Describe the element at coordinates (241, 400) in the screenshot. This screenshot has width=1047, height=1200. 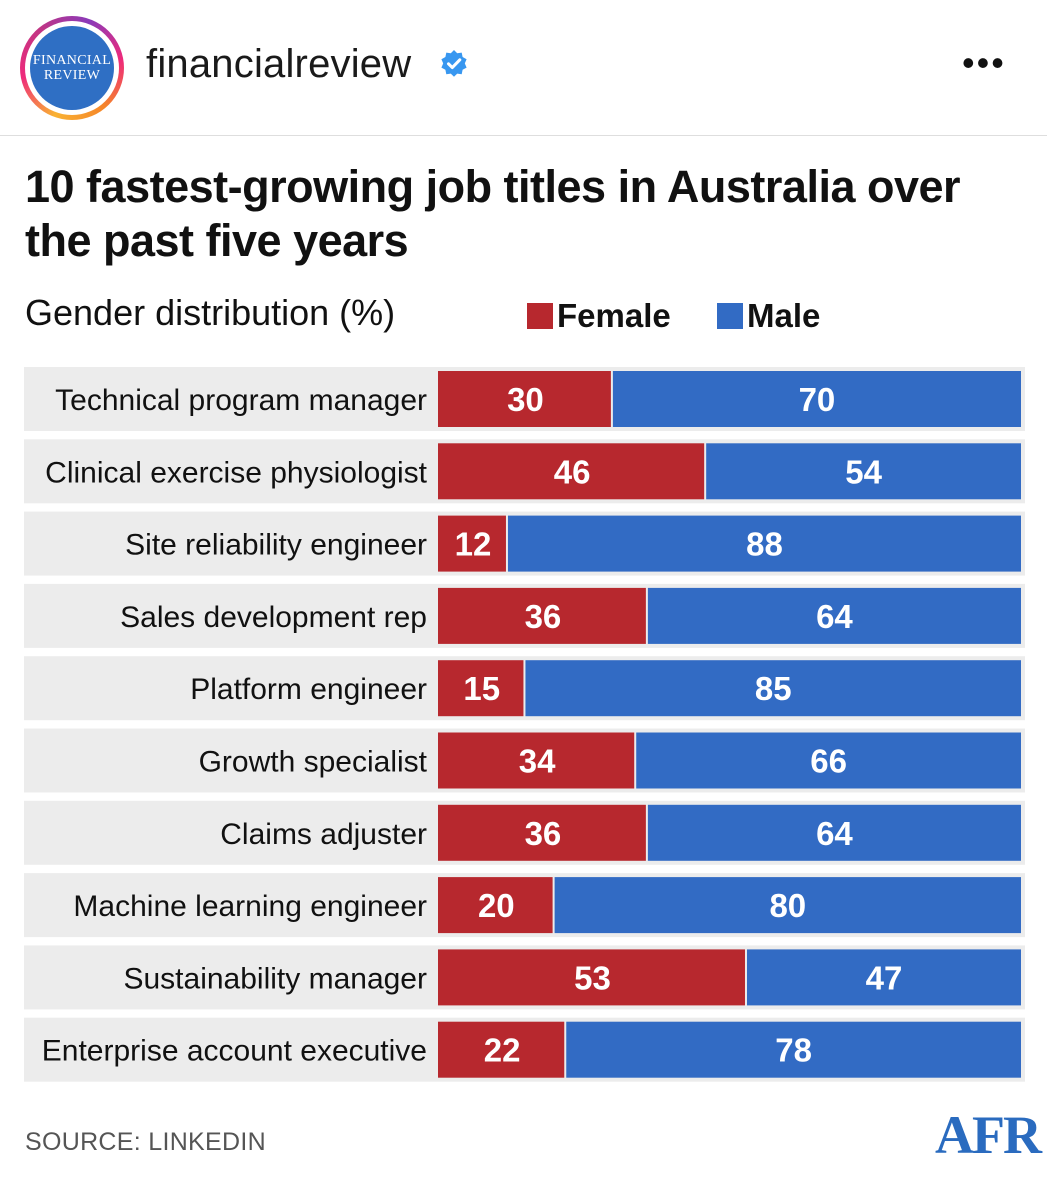
I see `category-label-1: Technical program manager` at that location.